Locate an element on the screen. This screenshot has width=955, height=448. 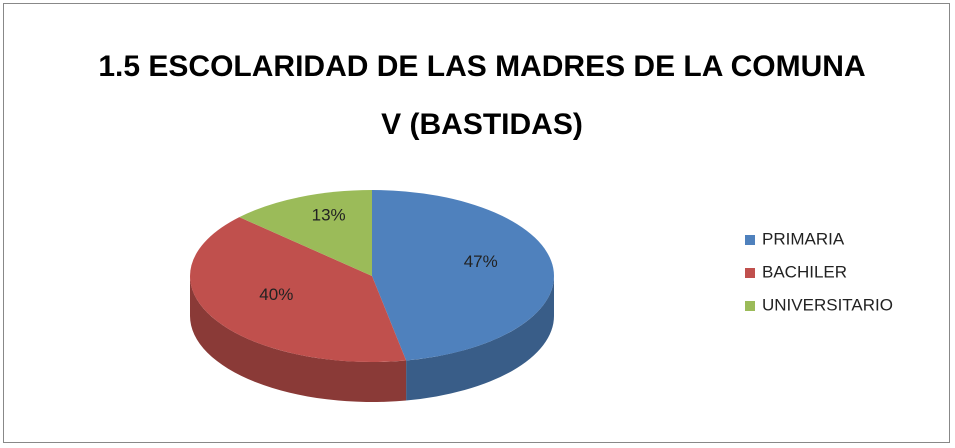
data-label: 40% is located at coordinates (276, 294).